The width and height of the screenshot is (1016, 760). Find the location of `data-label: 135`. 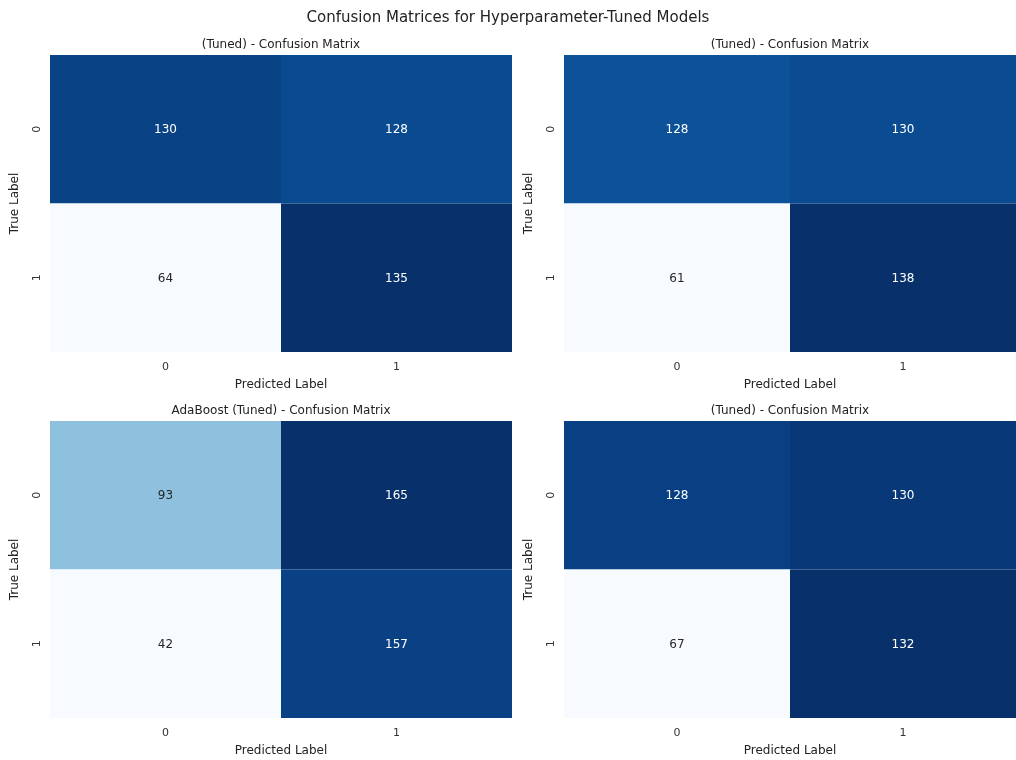

data-label: 135 is located at coordinates (396, 277).